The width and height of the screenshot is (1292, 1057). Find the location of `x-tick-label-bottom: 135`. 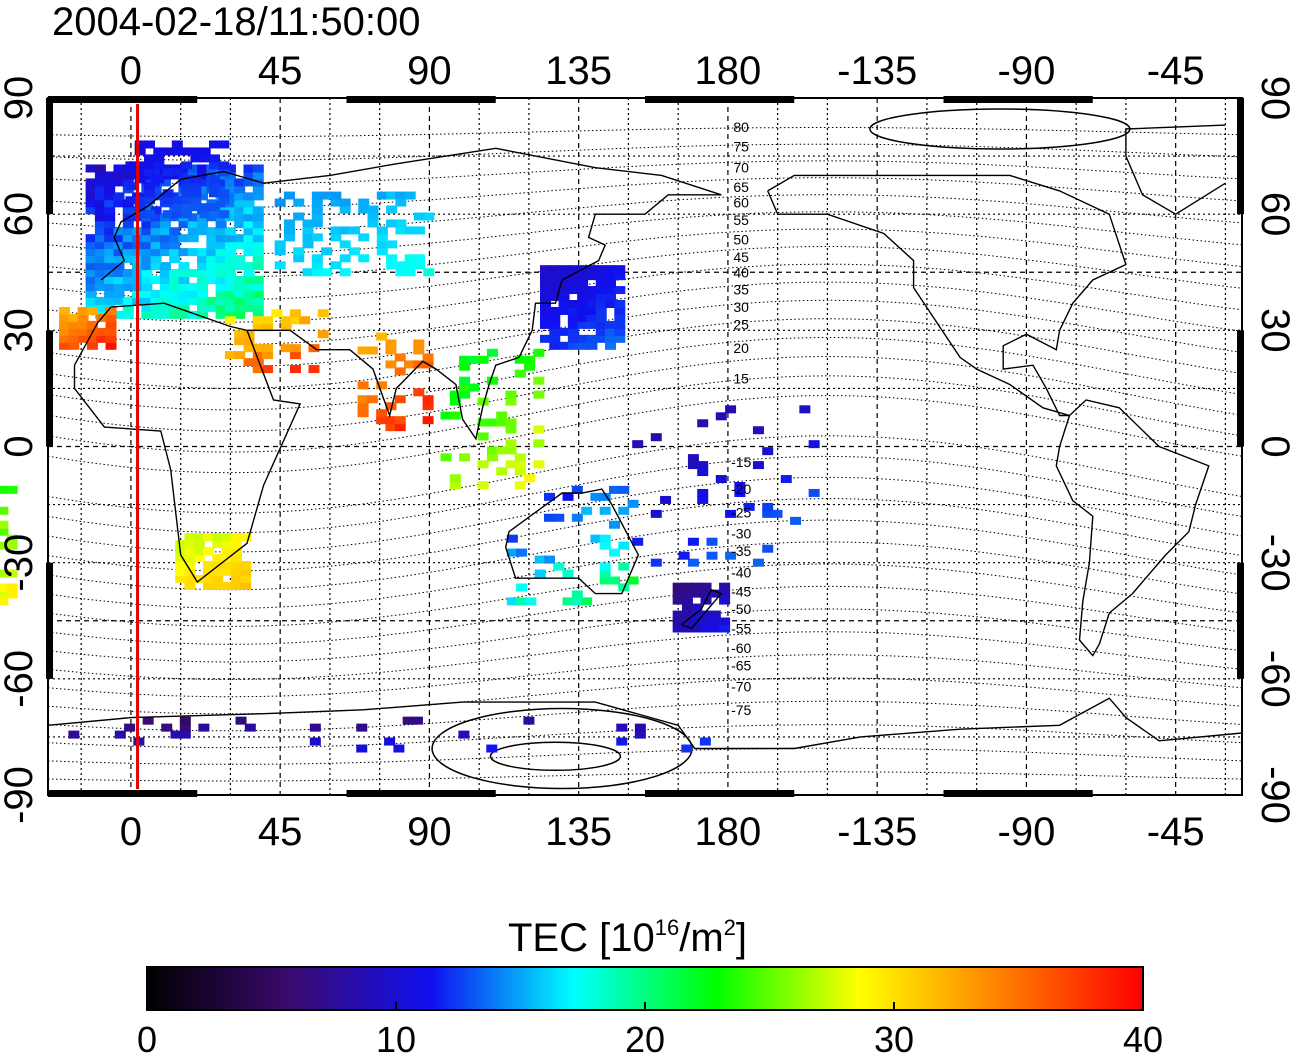

x-tick-label-bottom: 135 is located at coordinates (578, 832).